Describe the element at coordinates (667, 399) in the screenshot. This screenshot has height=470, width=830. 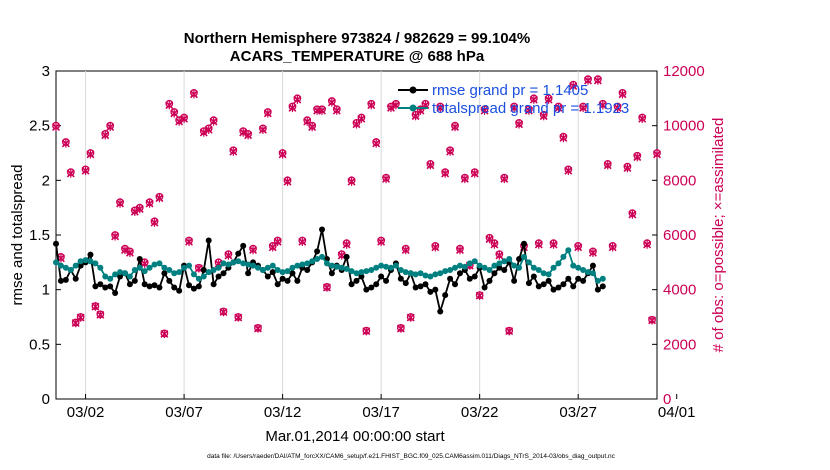
I see `y-right-tick-label: 0` at that location.